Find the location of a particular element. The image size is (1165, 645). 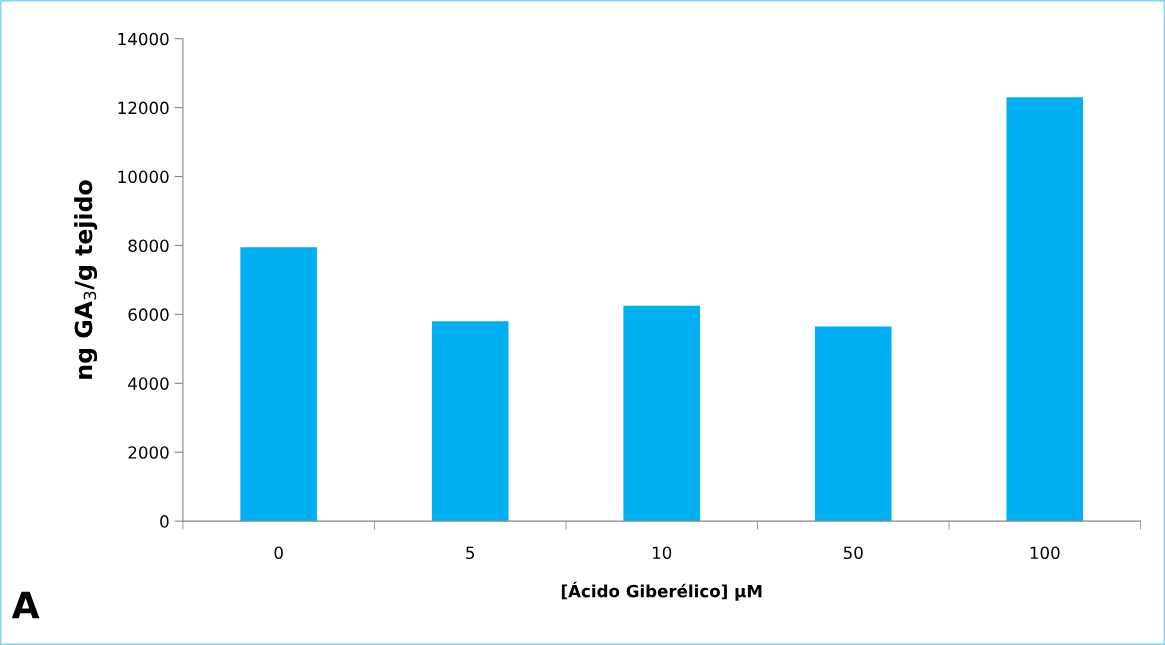

y-tick-label: 10000 is located at coordinates (143, 177).